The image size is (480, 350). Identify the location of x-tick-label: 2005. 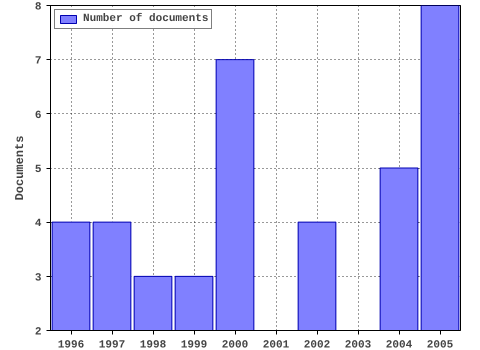
(440, 345).